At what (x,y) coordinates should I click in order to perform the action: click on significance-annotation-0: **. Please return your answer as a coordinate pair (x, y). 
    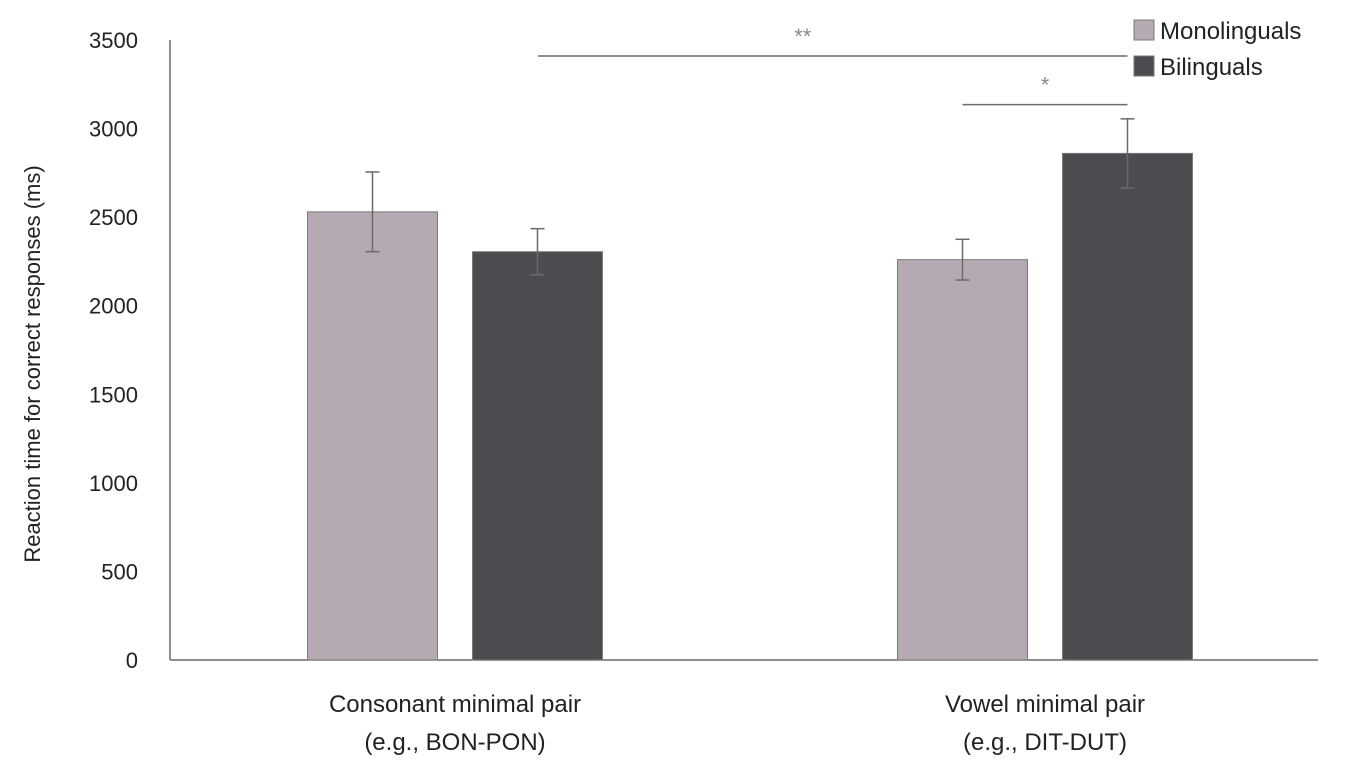
    Looking at the image, I should click on (833, 40).